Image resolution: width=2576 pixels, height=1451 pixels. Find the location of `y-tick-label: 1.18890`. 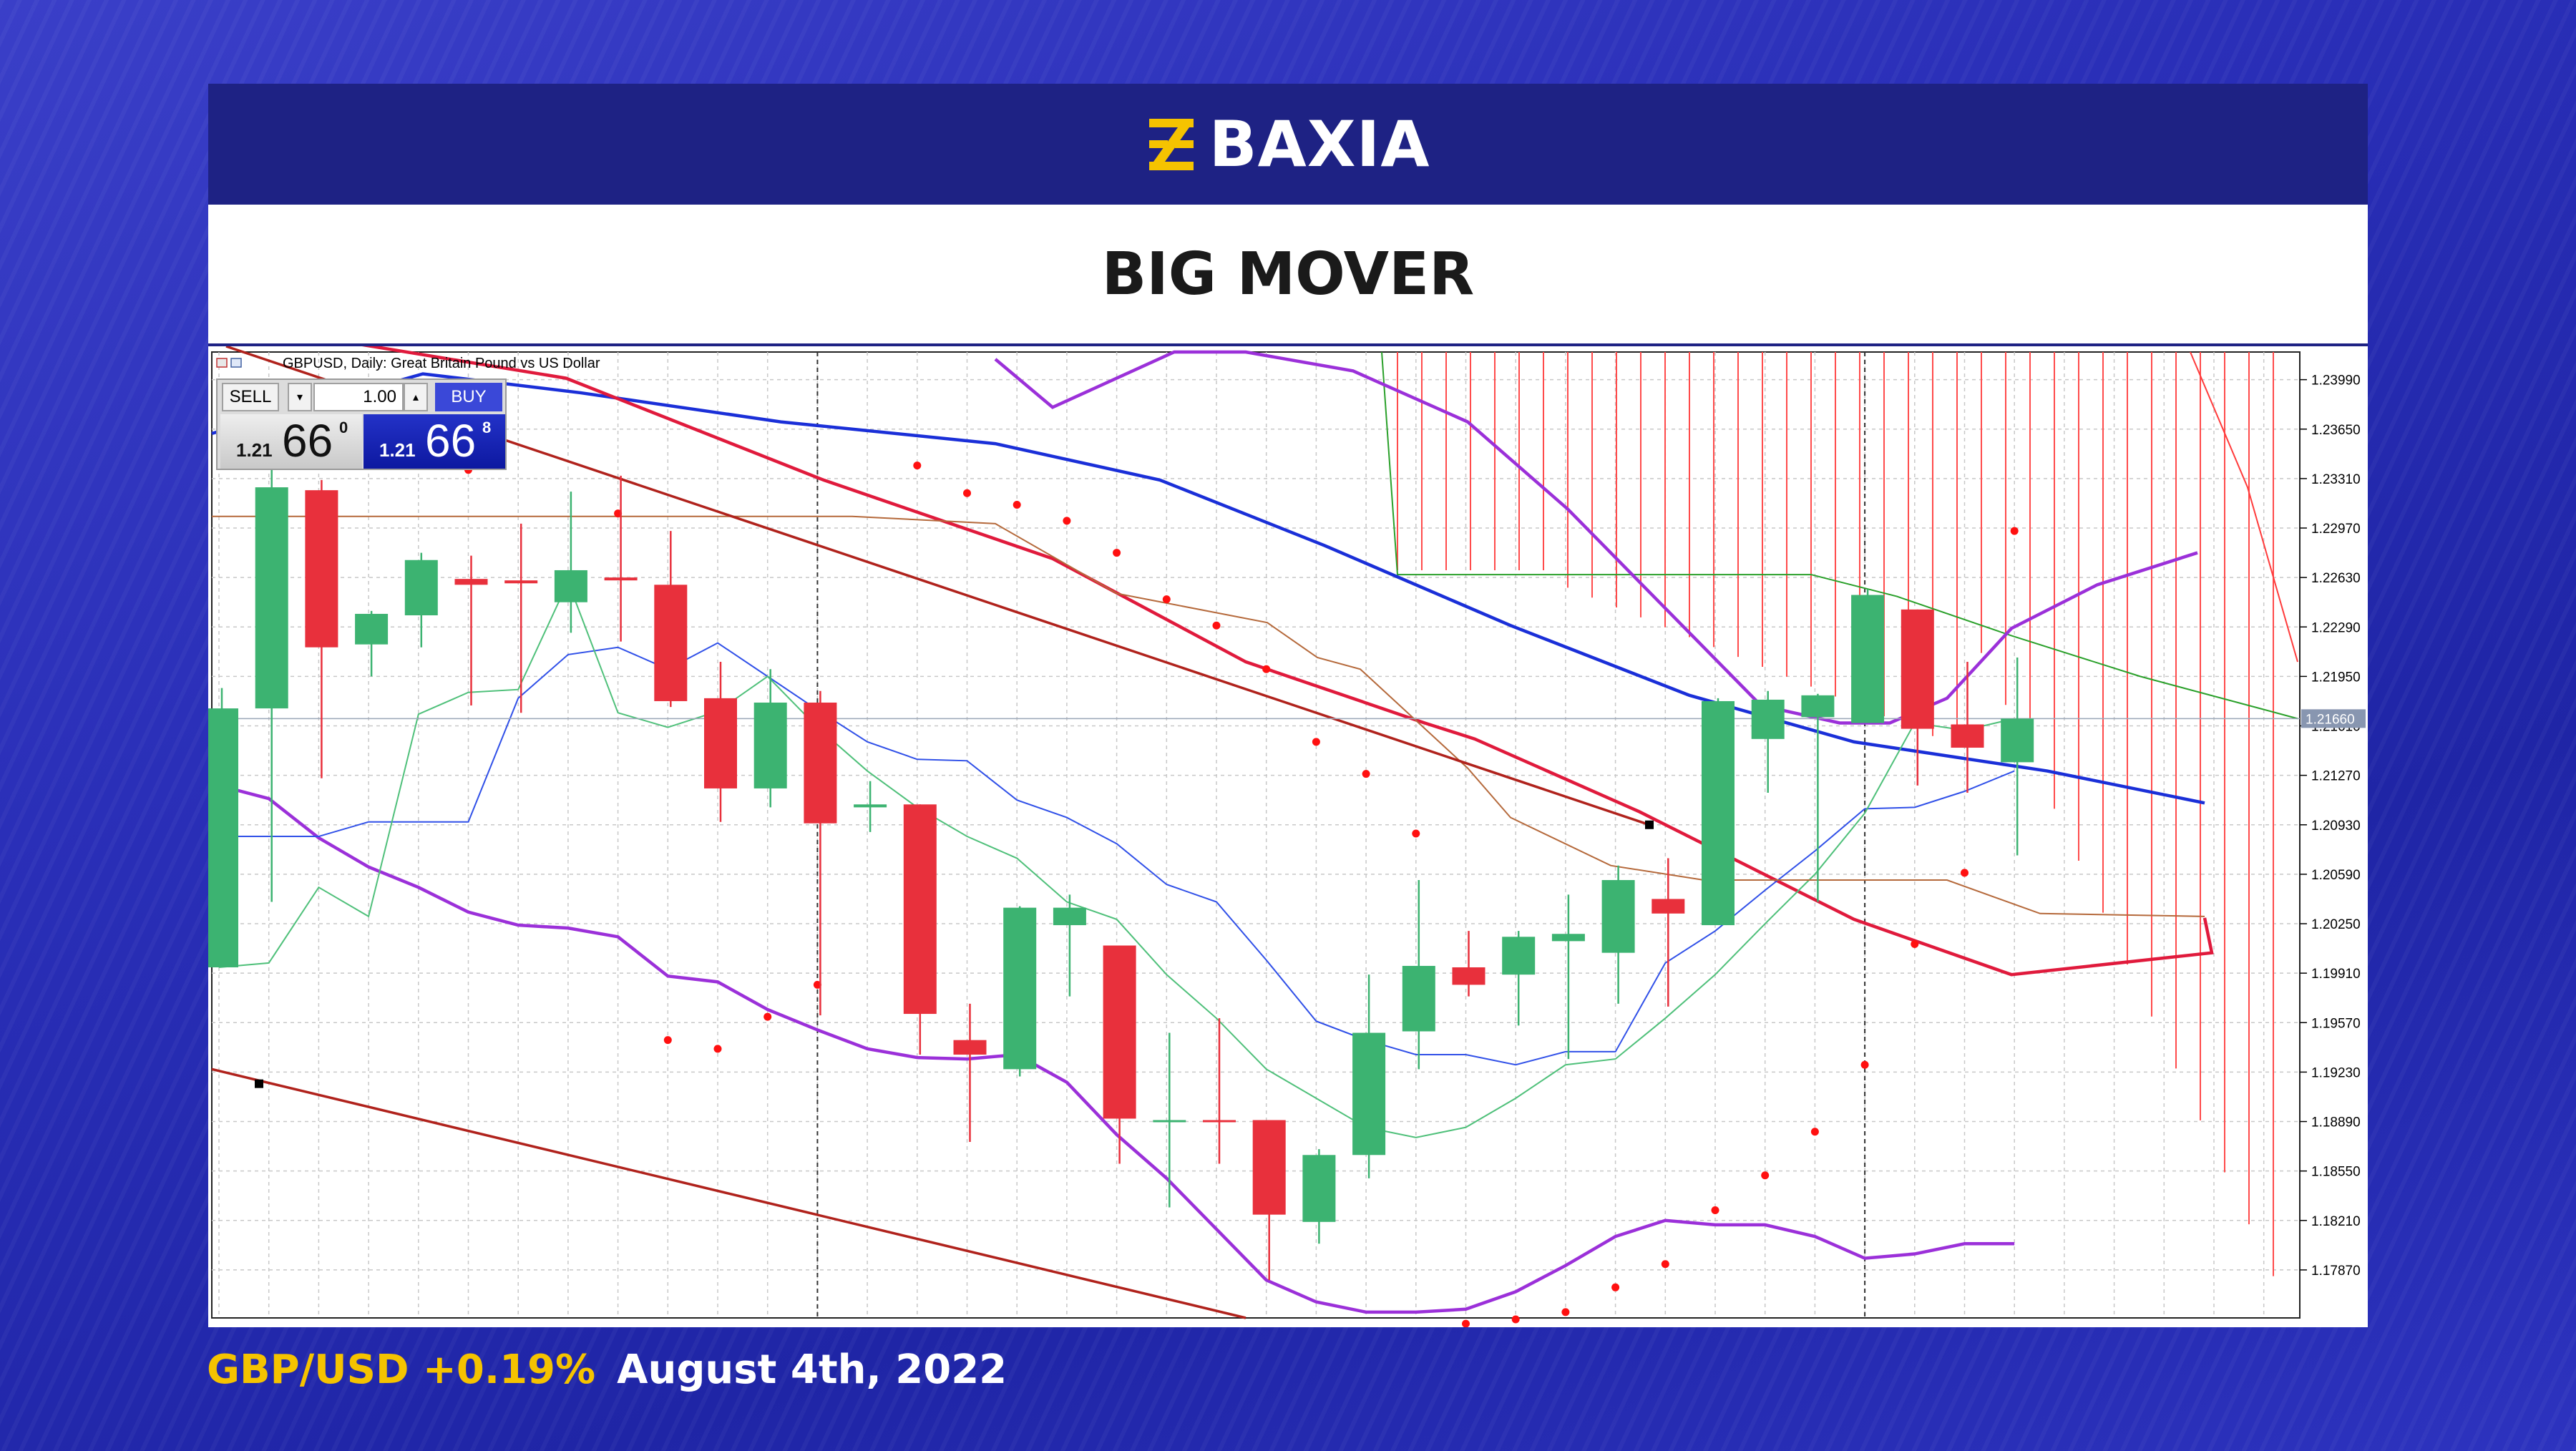

y-tick-label: 1.18890 is located at coordinates (2336, 1122).